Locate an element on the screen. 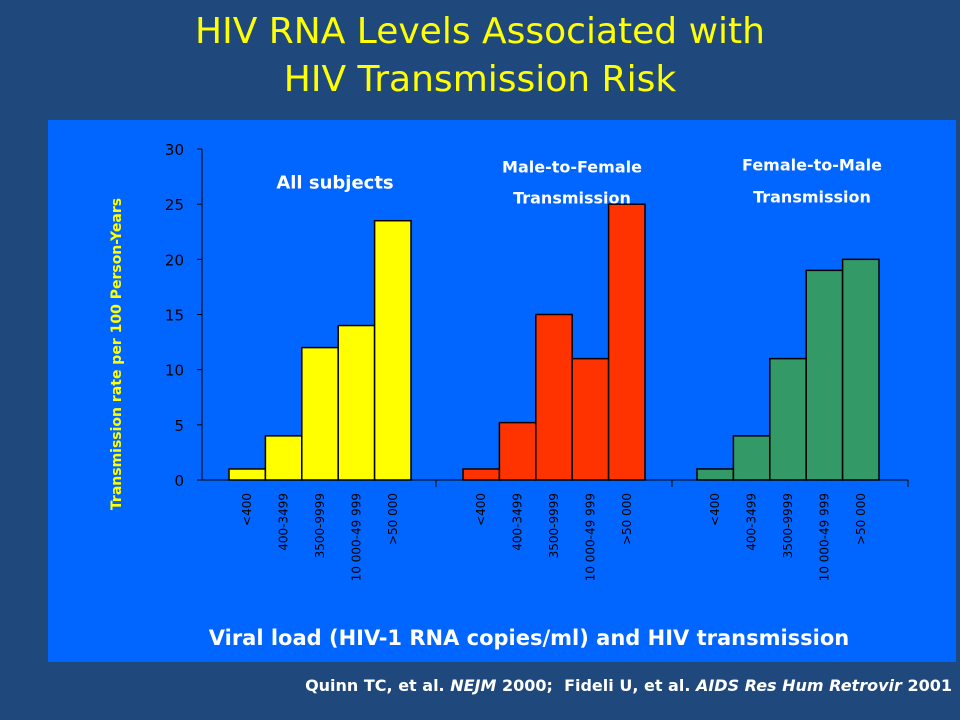 This screenshot has height=720, width=960. y-tick-label: 25 is located at coordinates (174, 205).